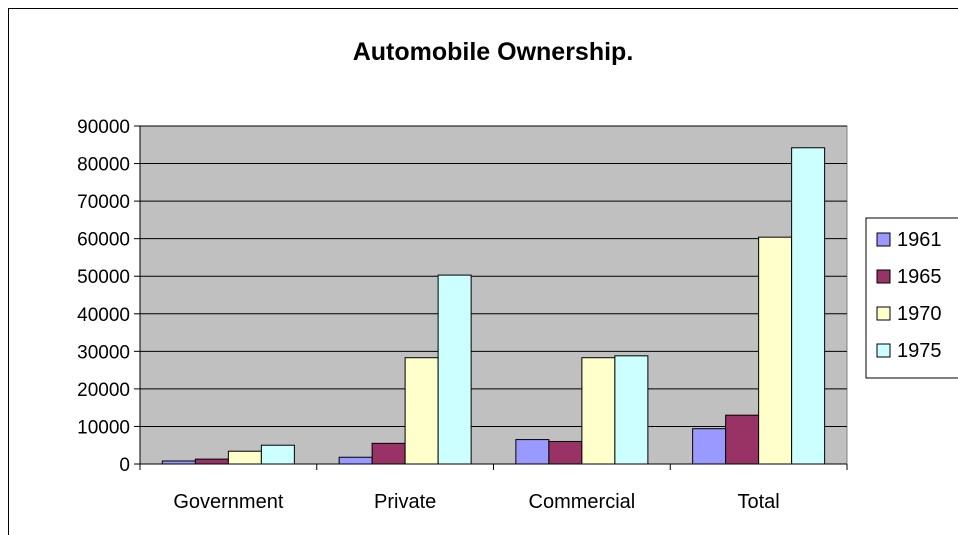 The image size is (958, 535). What do you see at coordinates (582, 502) in the screenshot?
I see `x-category-label: Commercial` at bounding box center [582, 502].